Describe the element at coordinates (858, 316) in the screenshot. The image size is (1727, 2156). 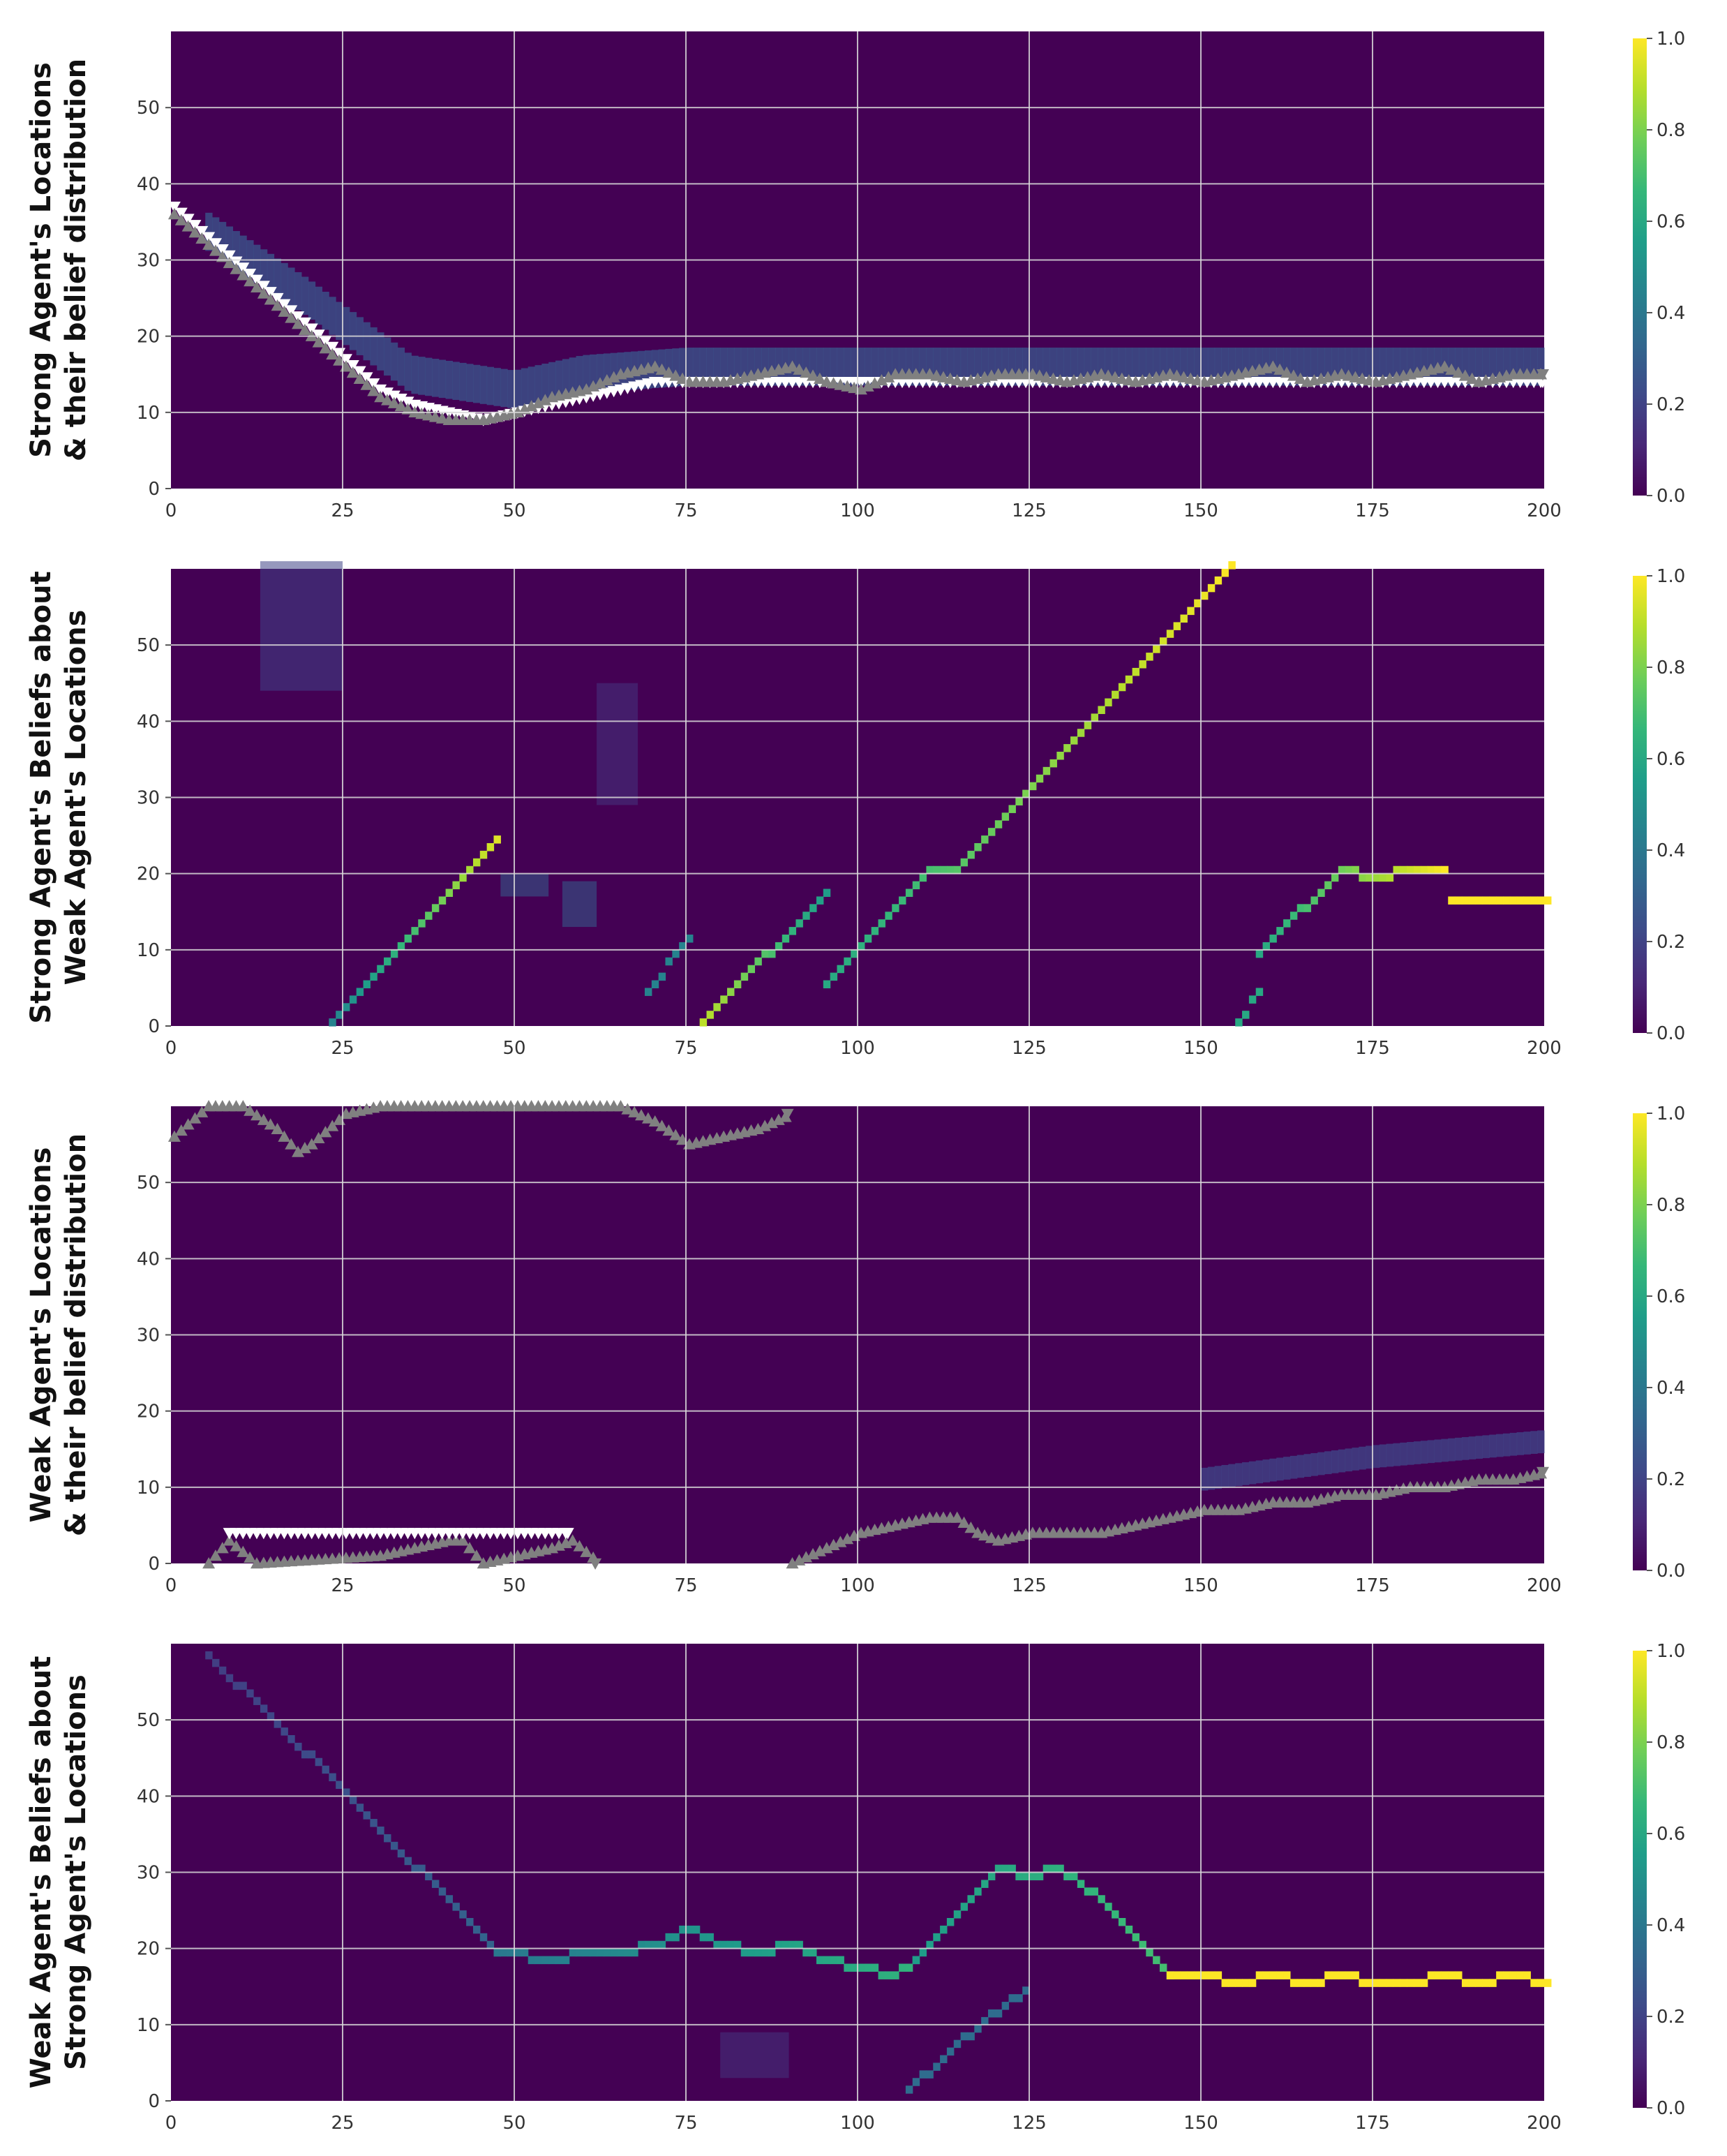
I see `series-weak-locations` at that location.